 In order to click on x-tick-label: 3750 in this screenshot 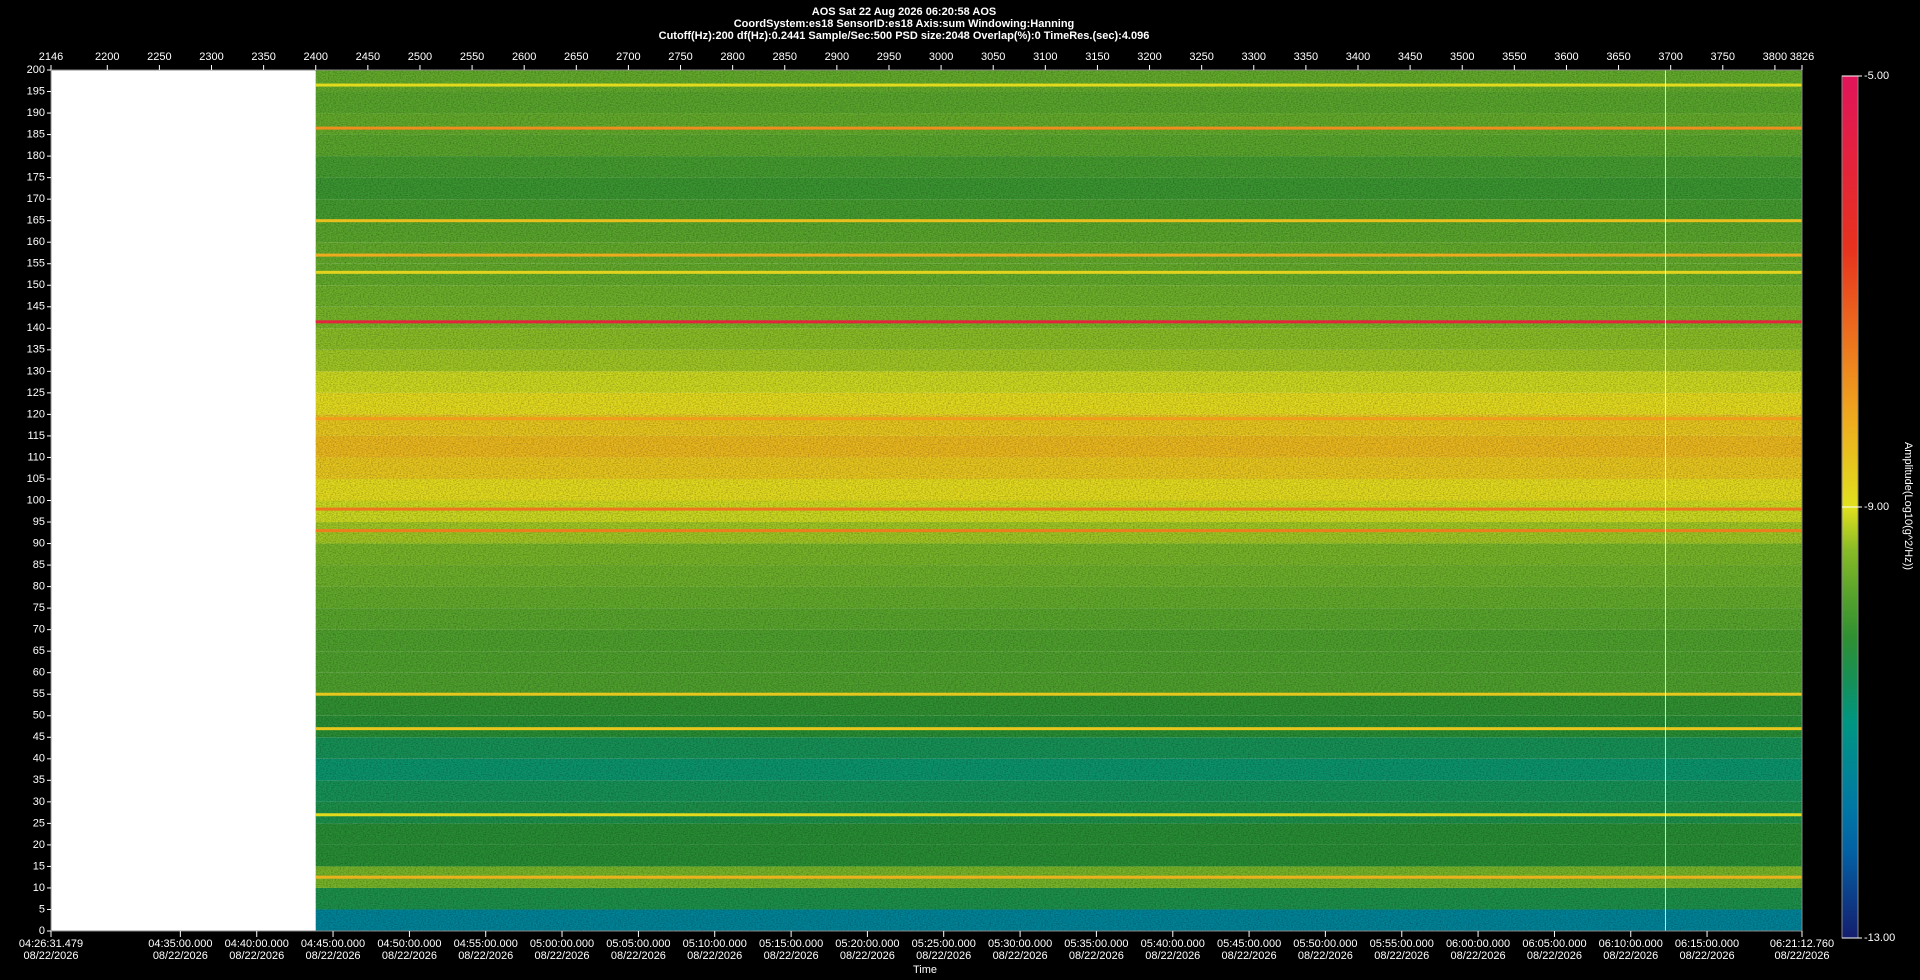, I will do `click(1723, 57)`.